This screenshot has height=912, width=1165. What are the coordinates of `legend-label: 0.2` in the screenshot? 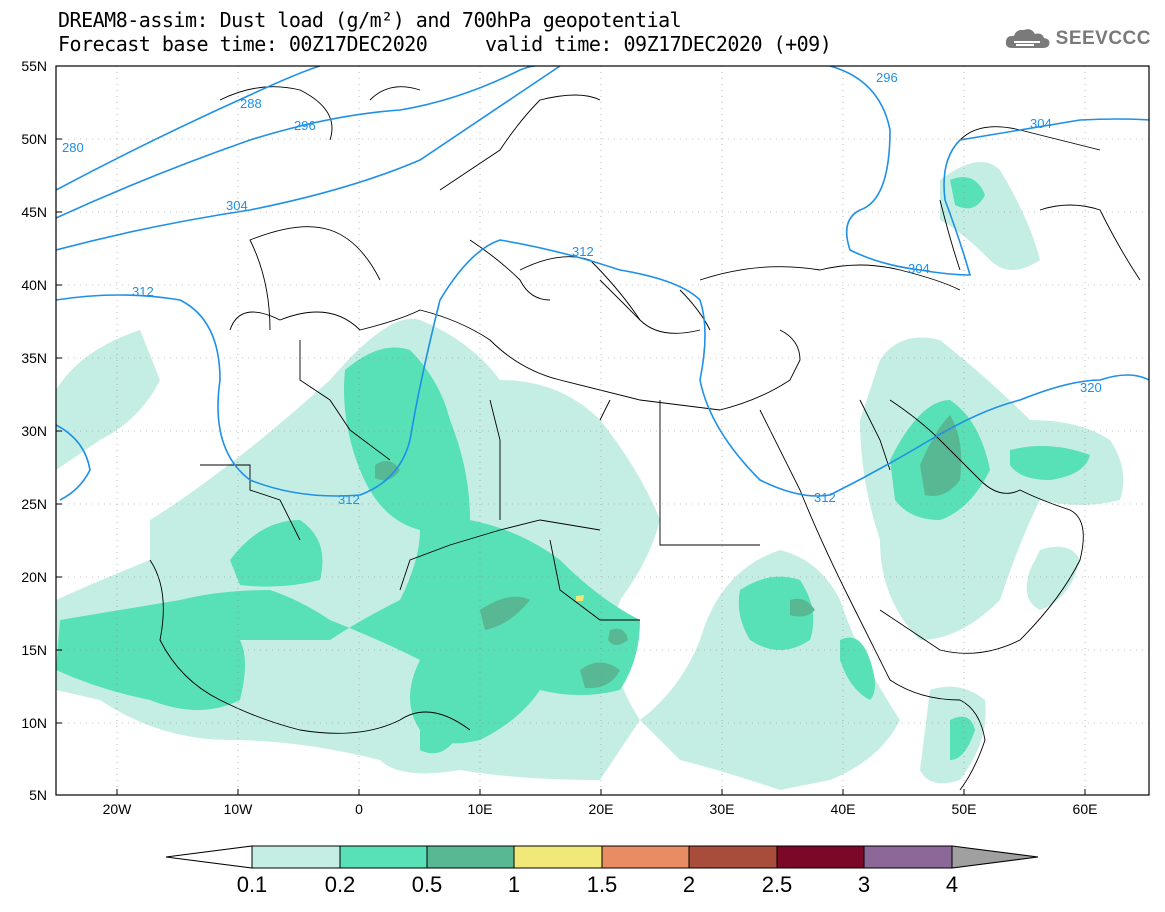 It's located at (340, 884).